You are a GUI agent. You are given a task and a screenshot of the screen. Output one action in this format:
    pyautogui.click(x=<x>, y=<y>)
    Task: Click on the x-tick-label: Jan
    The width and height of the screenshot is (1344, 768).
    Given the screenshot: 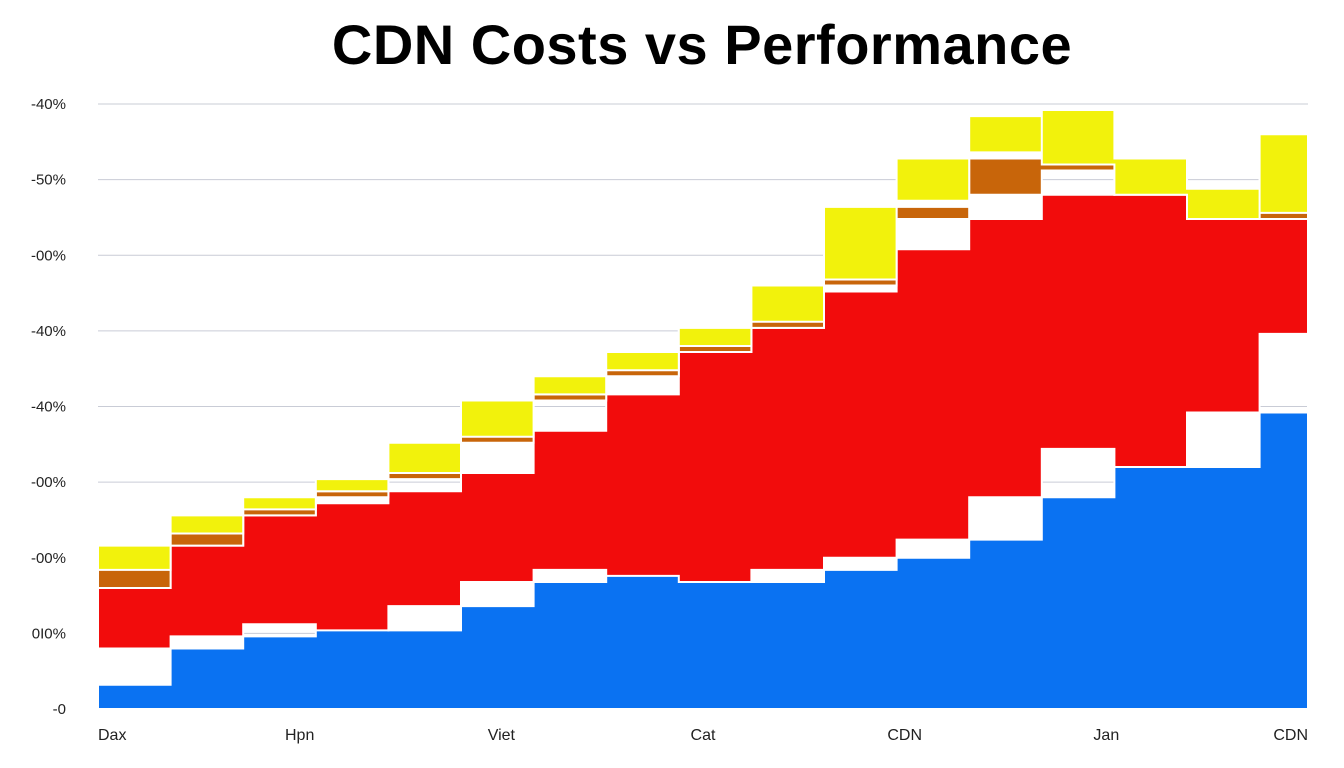 What is the action you would take?
    pyautogui.click(x=1106, y=735)
    